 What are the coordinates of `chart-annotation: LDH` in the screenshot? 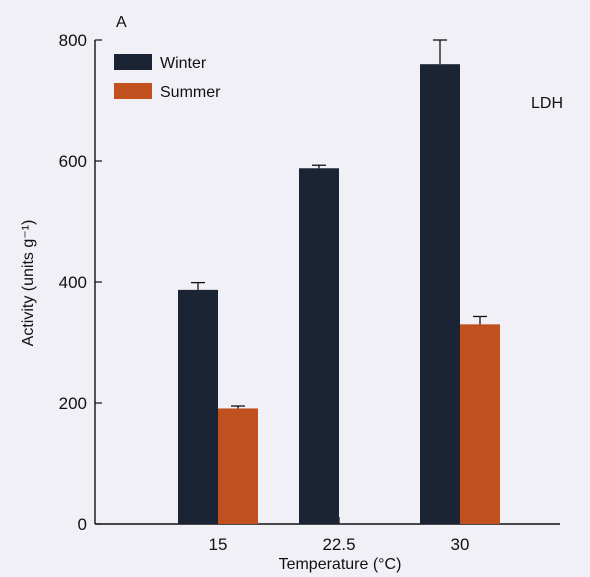 It's located at (547, 103).